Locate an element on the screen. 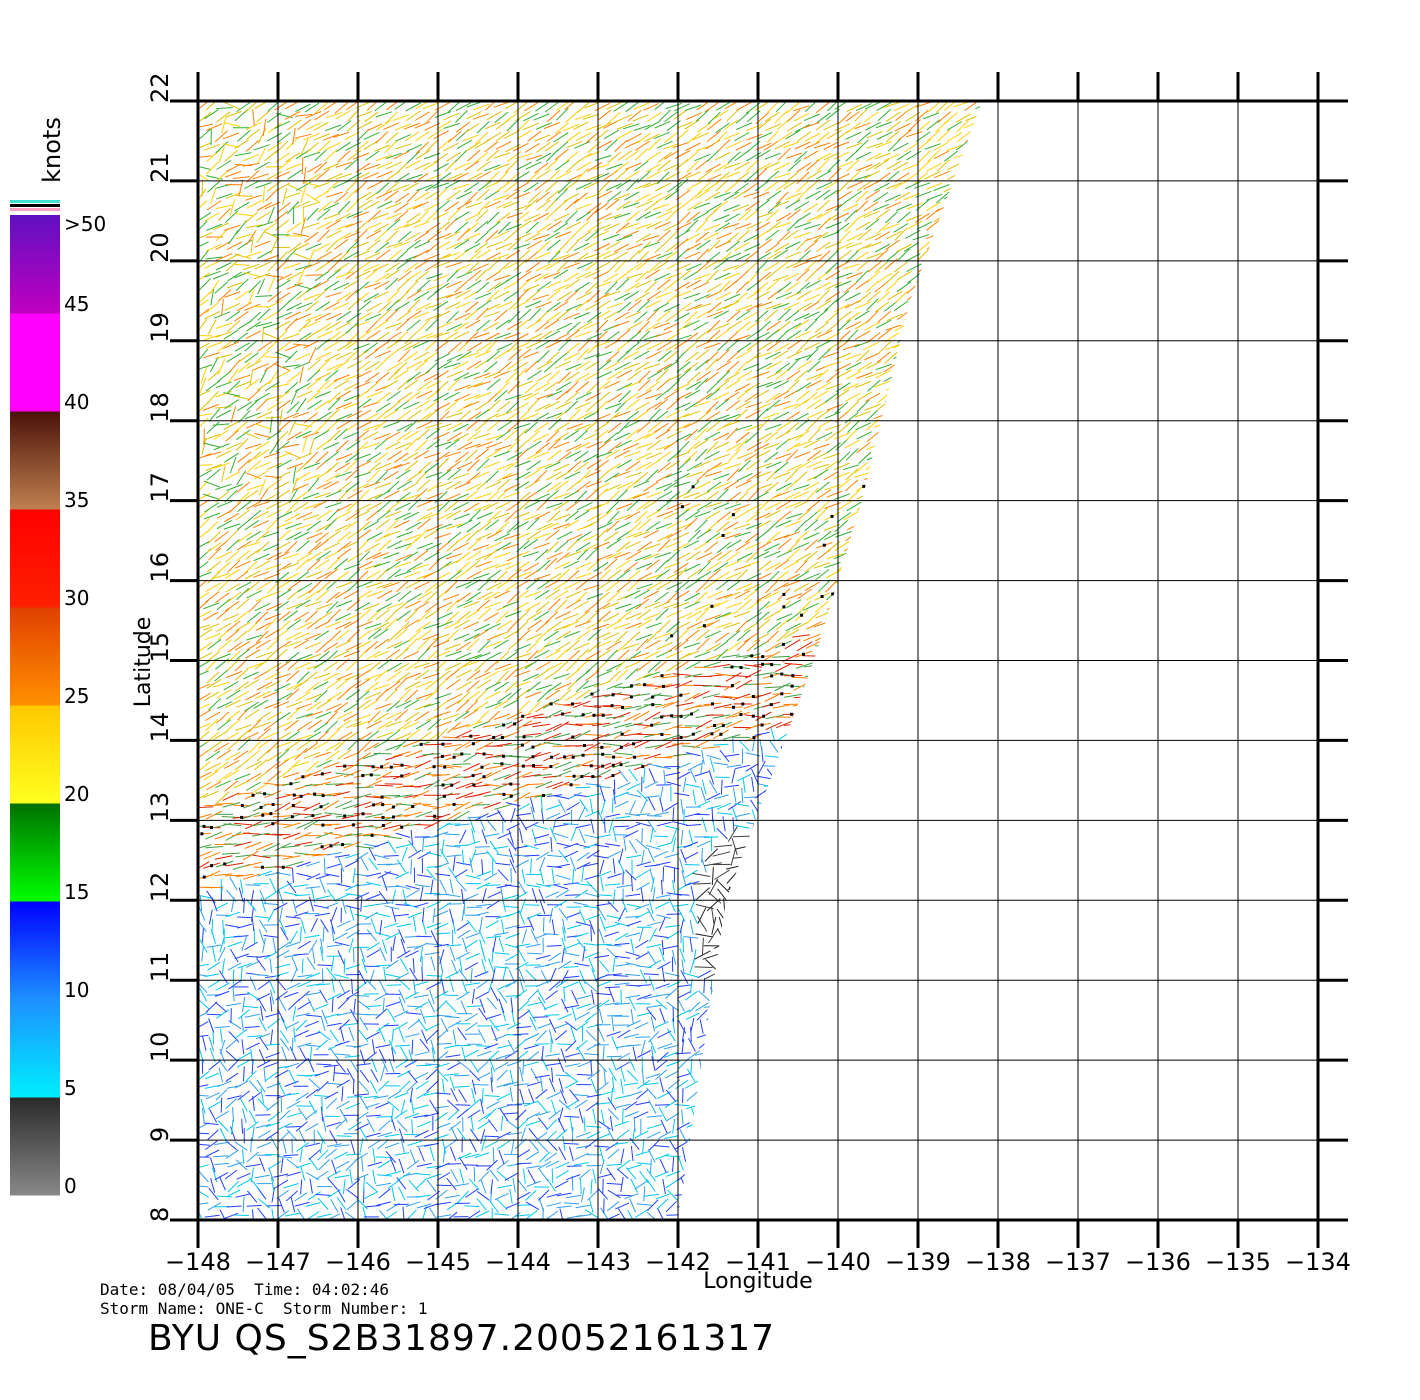 The image size is (1420, 1400). latitude-tick-labels: 8 9 10 11 12 13 14 15 16 17 18 19 20 21 22 is located at coordinates (160, 647).